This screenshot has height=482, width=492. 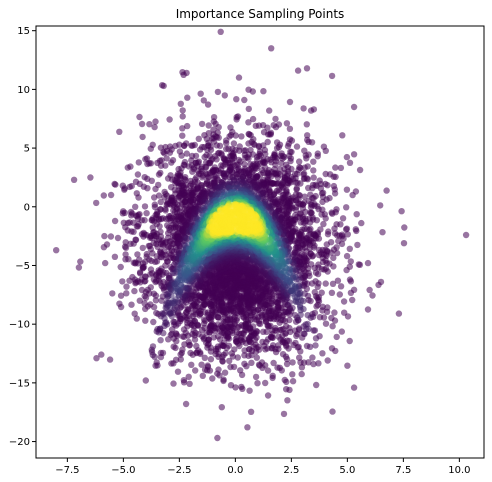 I want to click on chart-title: Importance Sampling Points, so click(x=260, y=14).